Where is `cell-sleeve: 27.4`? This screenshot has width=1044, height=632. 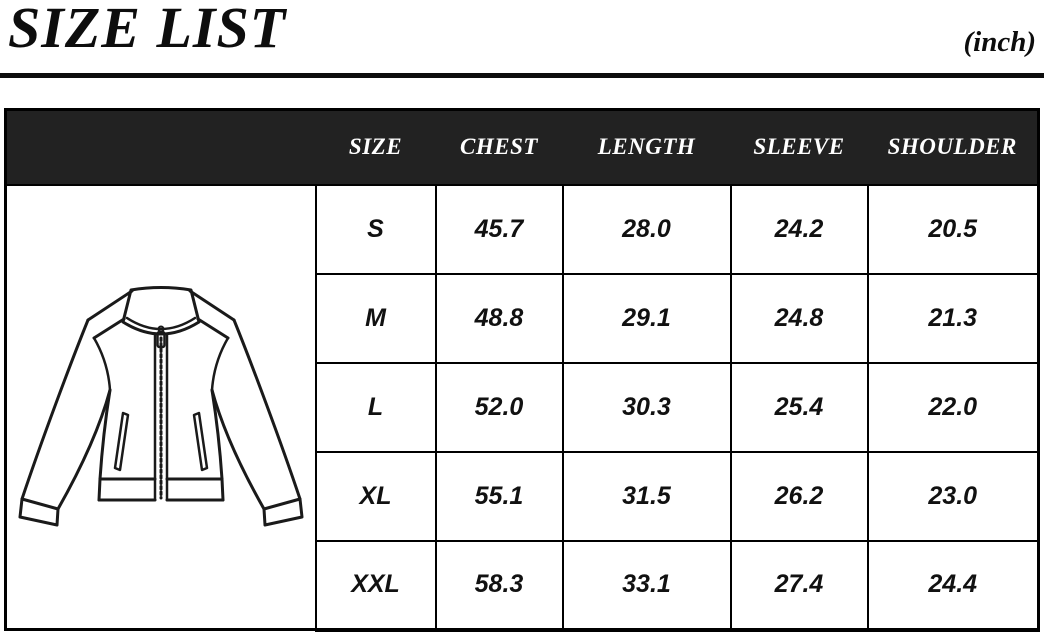
cell-sleeve: 27.4 is located at coordinates (799, 585).